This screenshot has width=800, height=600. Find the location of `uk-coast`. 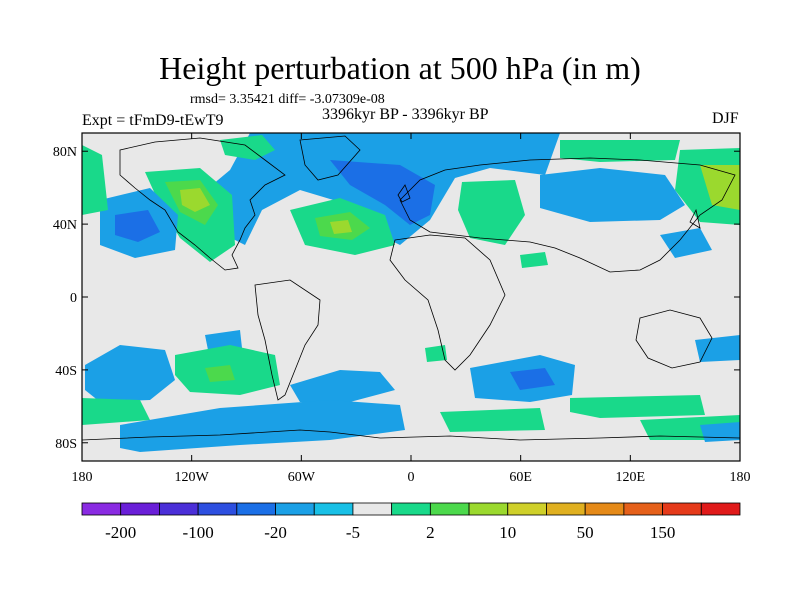

uk-coast is located at coordinates (404, 193).